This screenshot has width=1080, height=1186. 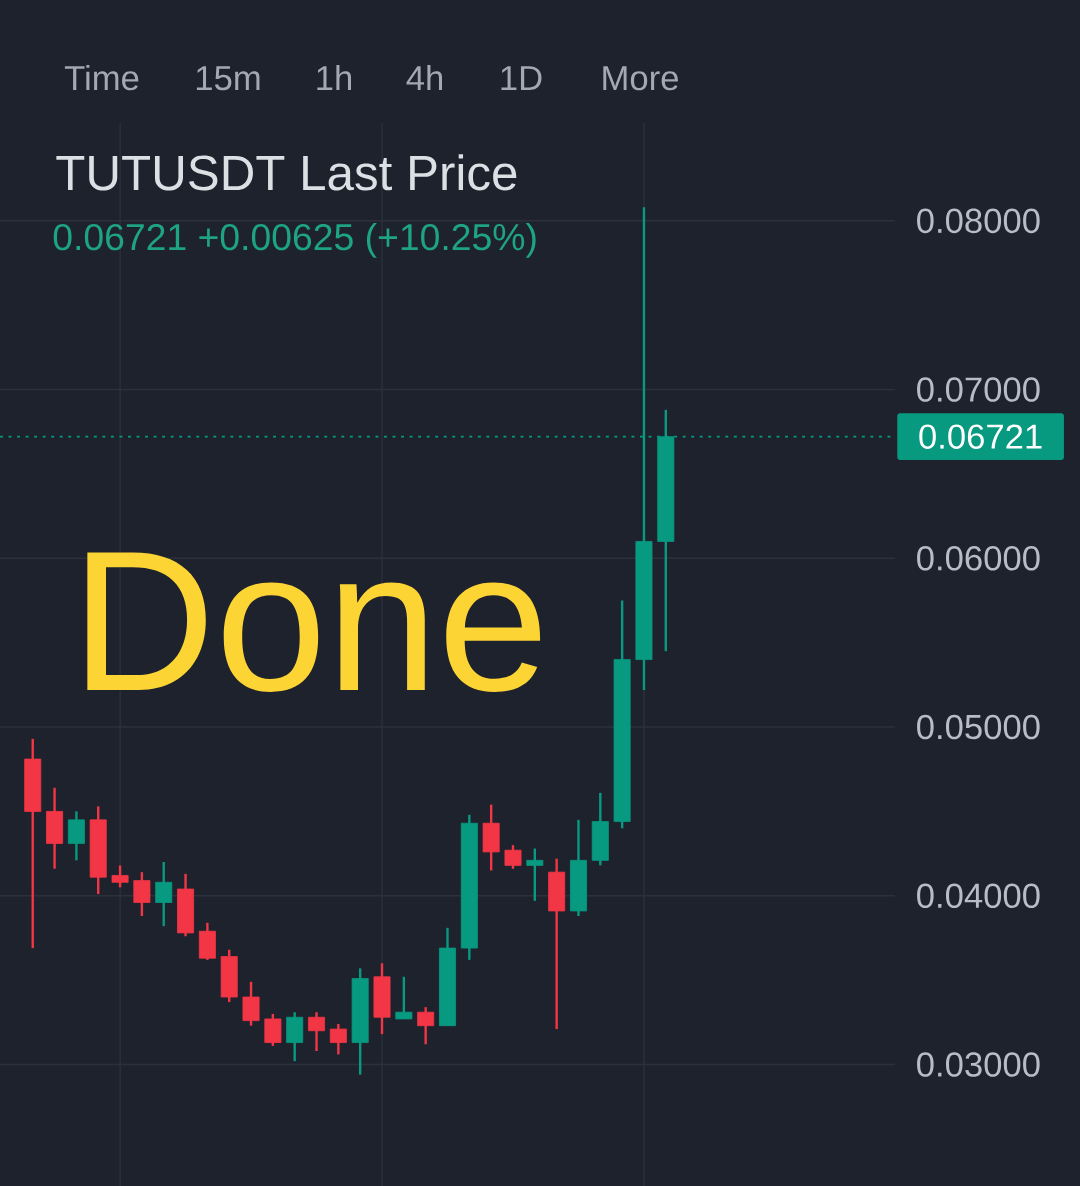 I want to click on text: Time, so click(x=101, y=77).